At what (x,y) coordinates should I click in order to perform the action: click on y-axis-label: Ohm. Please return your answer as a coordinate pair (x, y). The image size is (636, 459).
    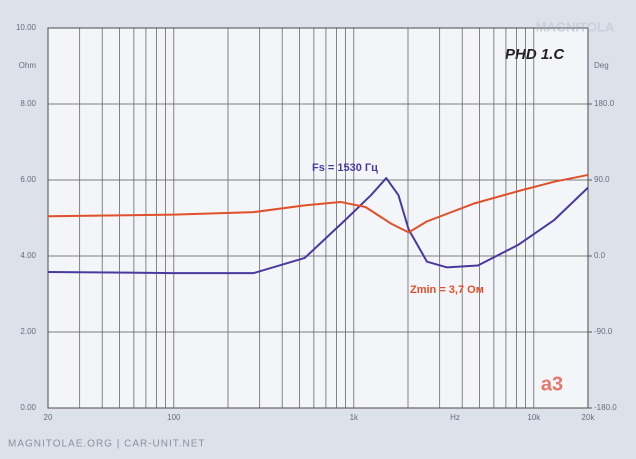
    Looking at the image, I should click on (28, 65).